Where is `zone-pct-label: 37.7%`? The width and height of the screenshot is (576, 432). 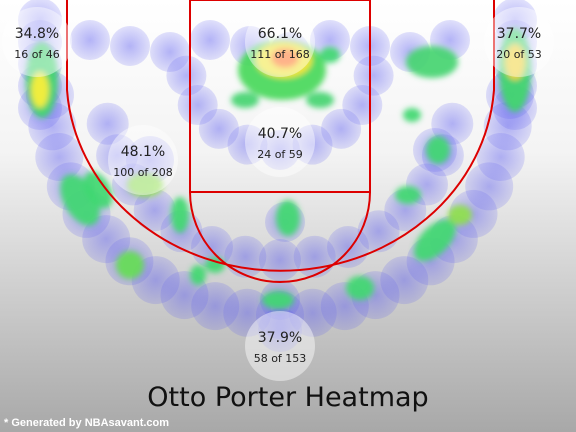
zone-pct-label: 37.7% is located at coordinates (519, 34).